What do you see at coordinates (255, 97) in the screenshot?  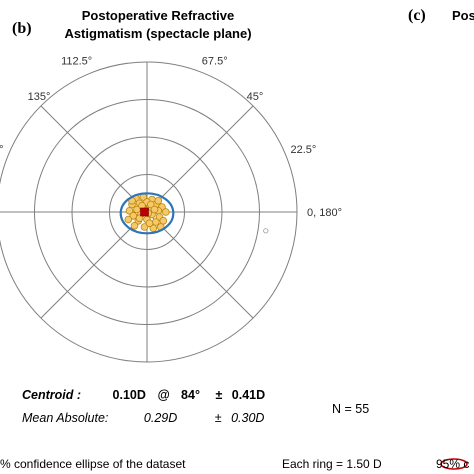 I see `angle-label: 45°` at bounding box center [255, 97].